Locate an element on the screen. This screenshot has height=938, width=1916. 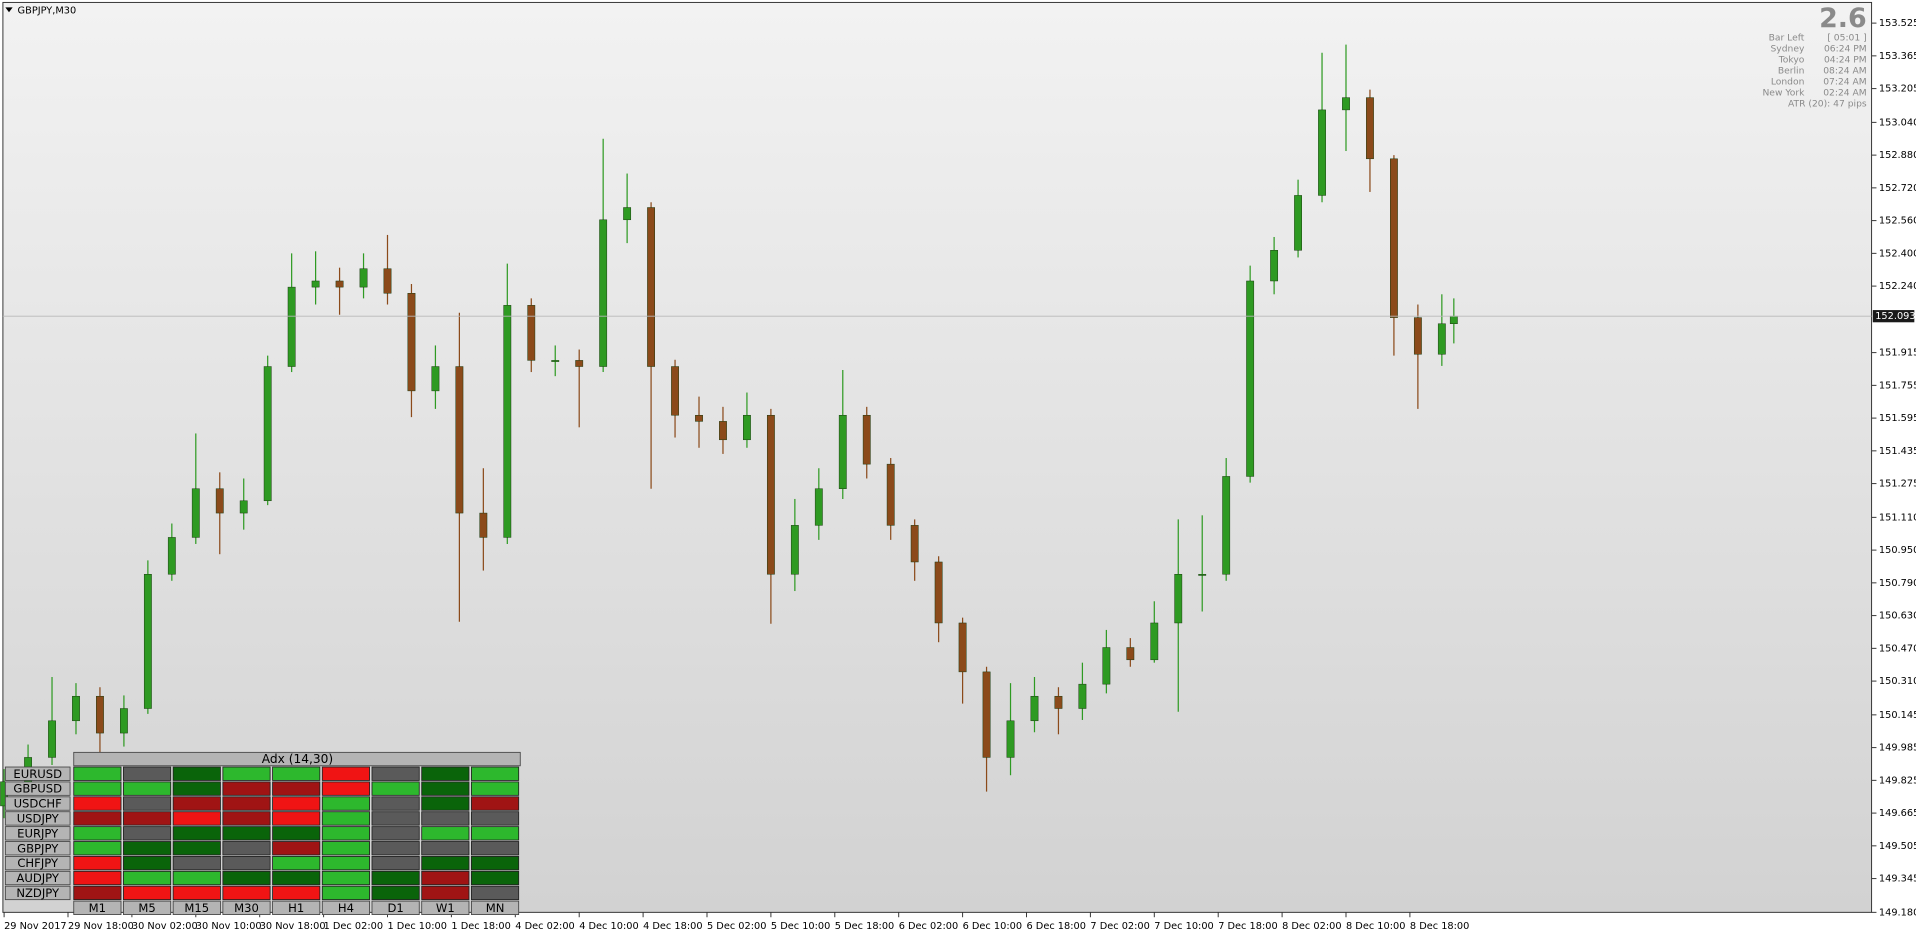
x-tick-label: 8 Dec 18:00 is located at coordinates (1439, 926).